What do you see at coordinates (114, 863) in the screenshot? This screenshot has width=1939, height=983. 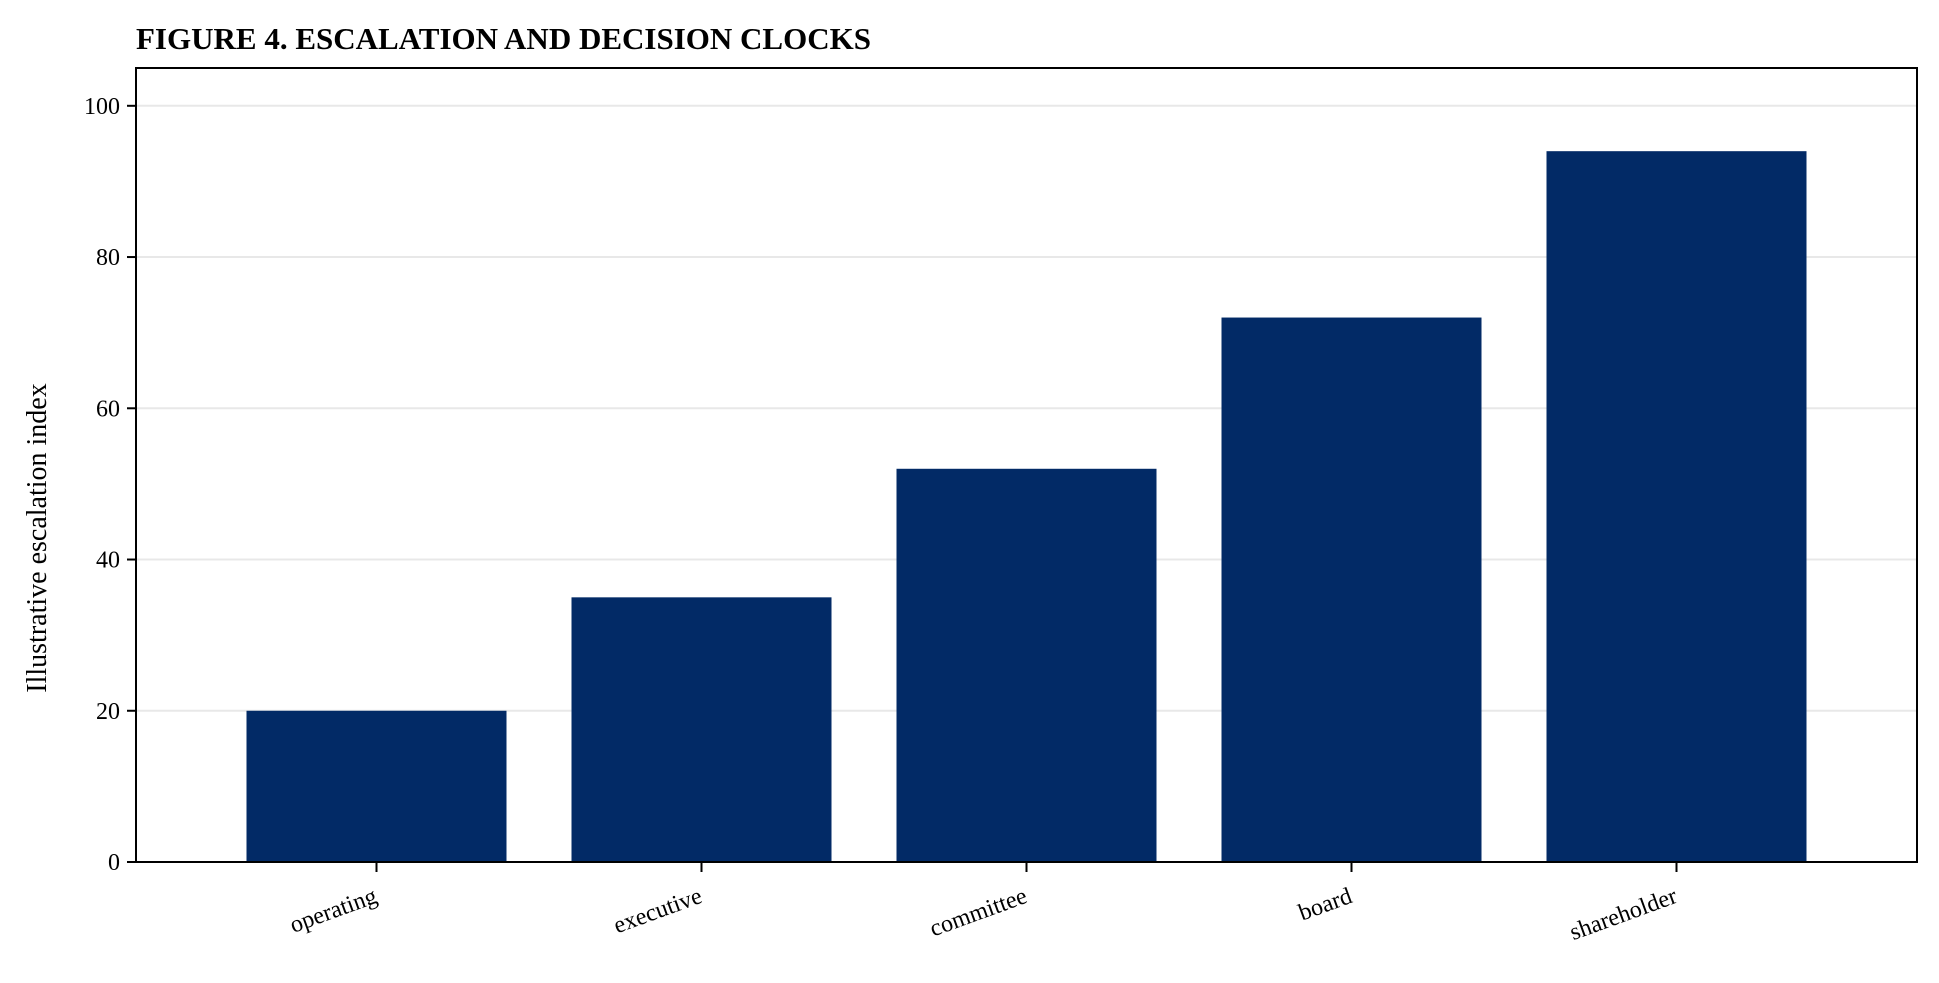 I see `y-tick-label: 0` at bounding box center [114, 863].